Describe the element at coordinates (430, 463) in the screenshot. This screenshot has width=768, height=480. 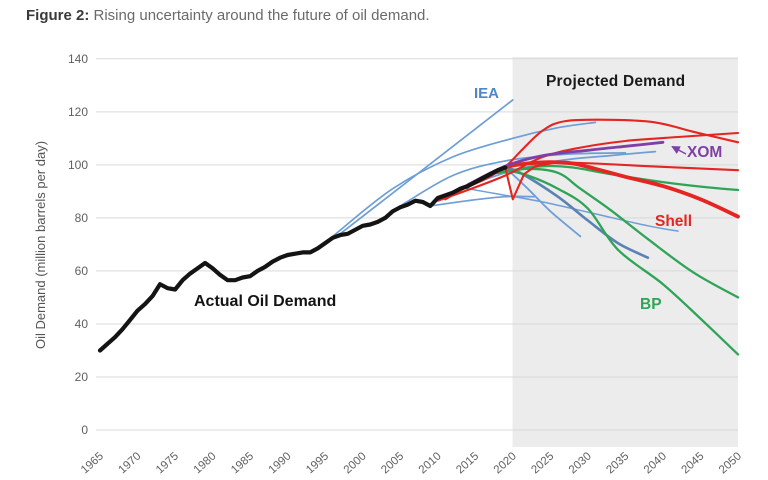
I see `x-tick-label: 2010` at that location.